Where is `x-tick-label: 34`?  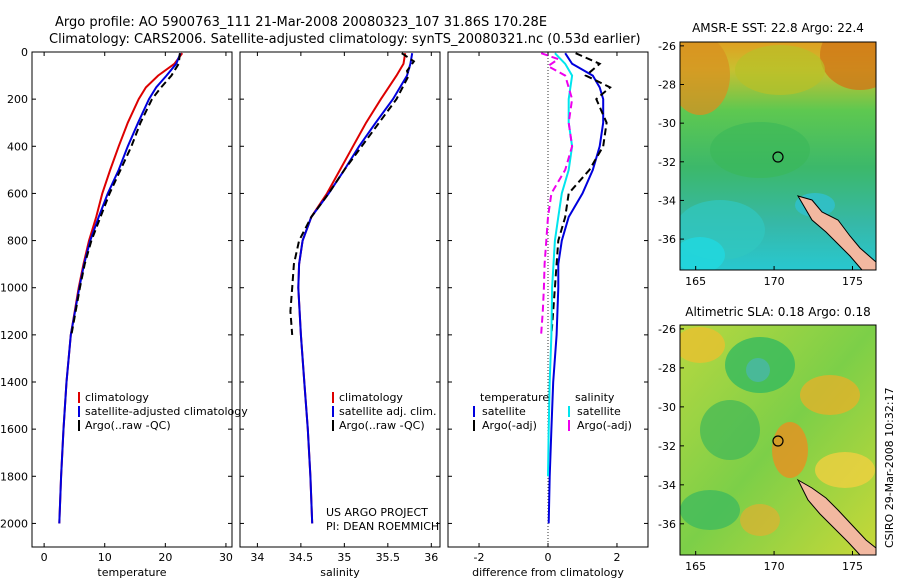
x-tick-label: 34 is located at coordinates (257, 557).